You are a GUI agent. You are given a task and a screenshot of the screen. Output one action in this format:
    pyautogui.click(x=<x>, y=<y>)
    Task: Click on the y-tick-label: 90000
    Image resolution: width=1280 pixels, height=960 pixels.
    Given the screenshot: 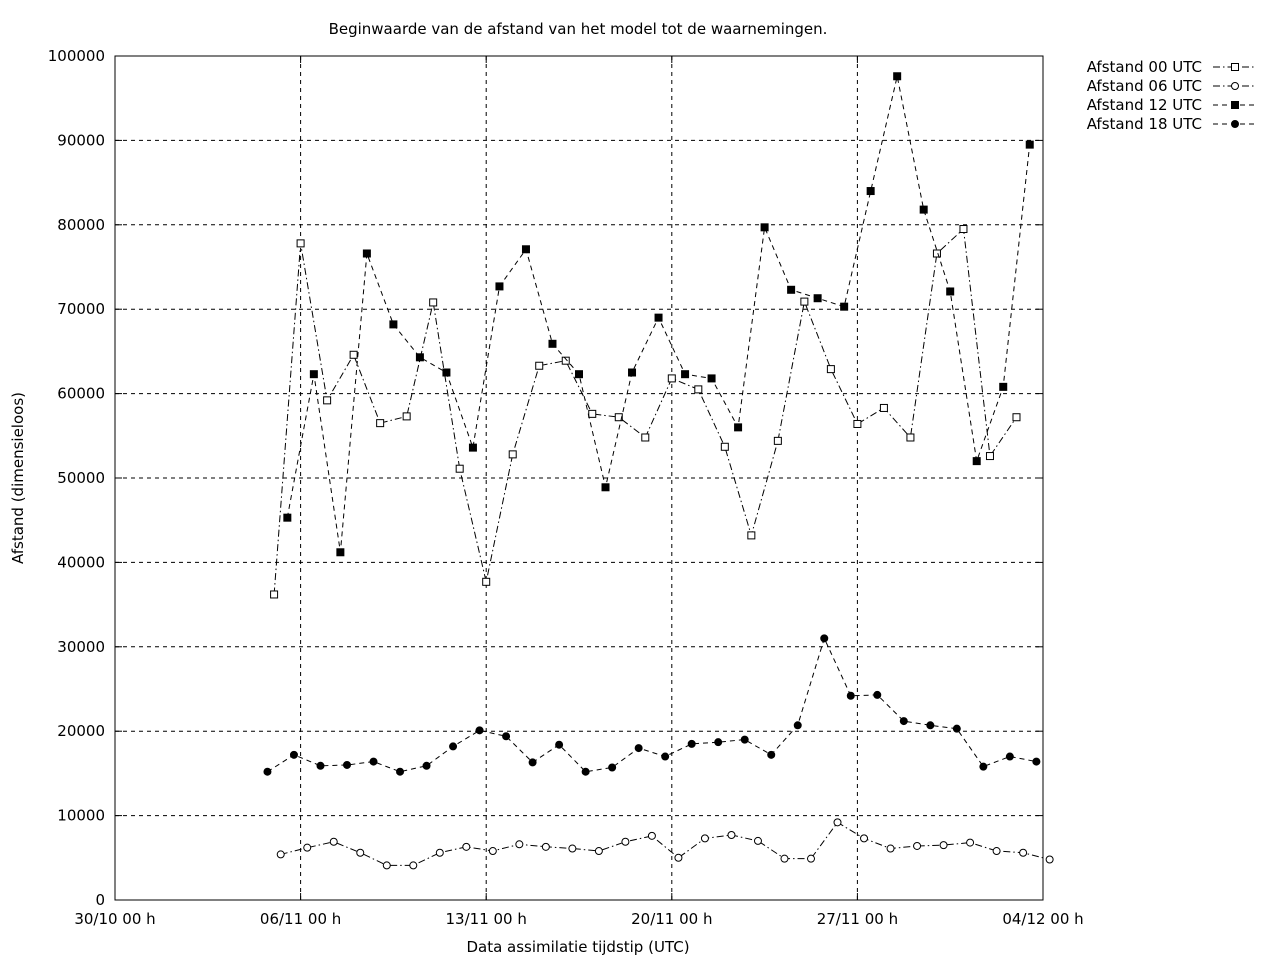 What is the action you would take?
    pyautogui.click(x=81, y=140)
    